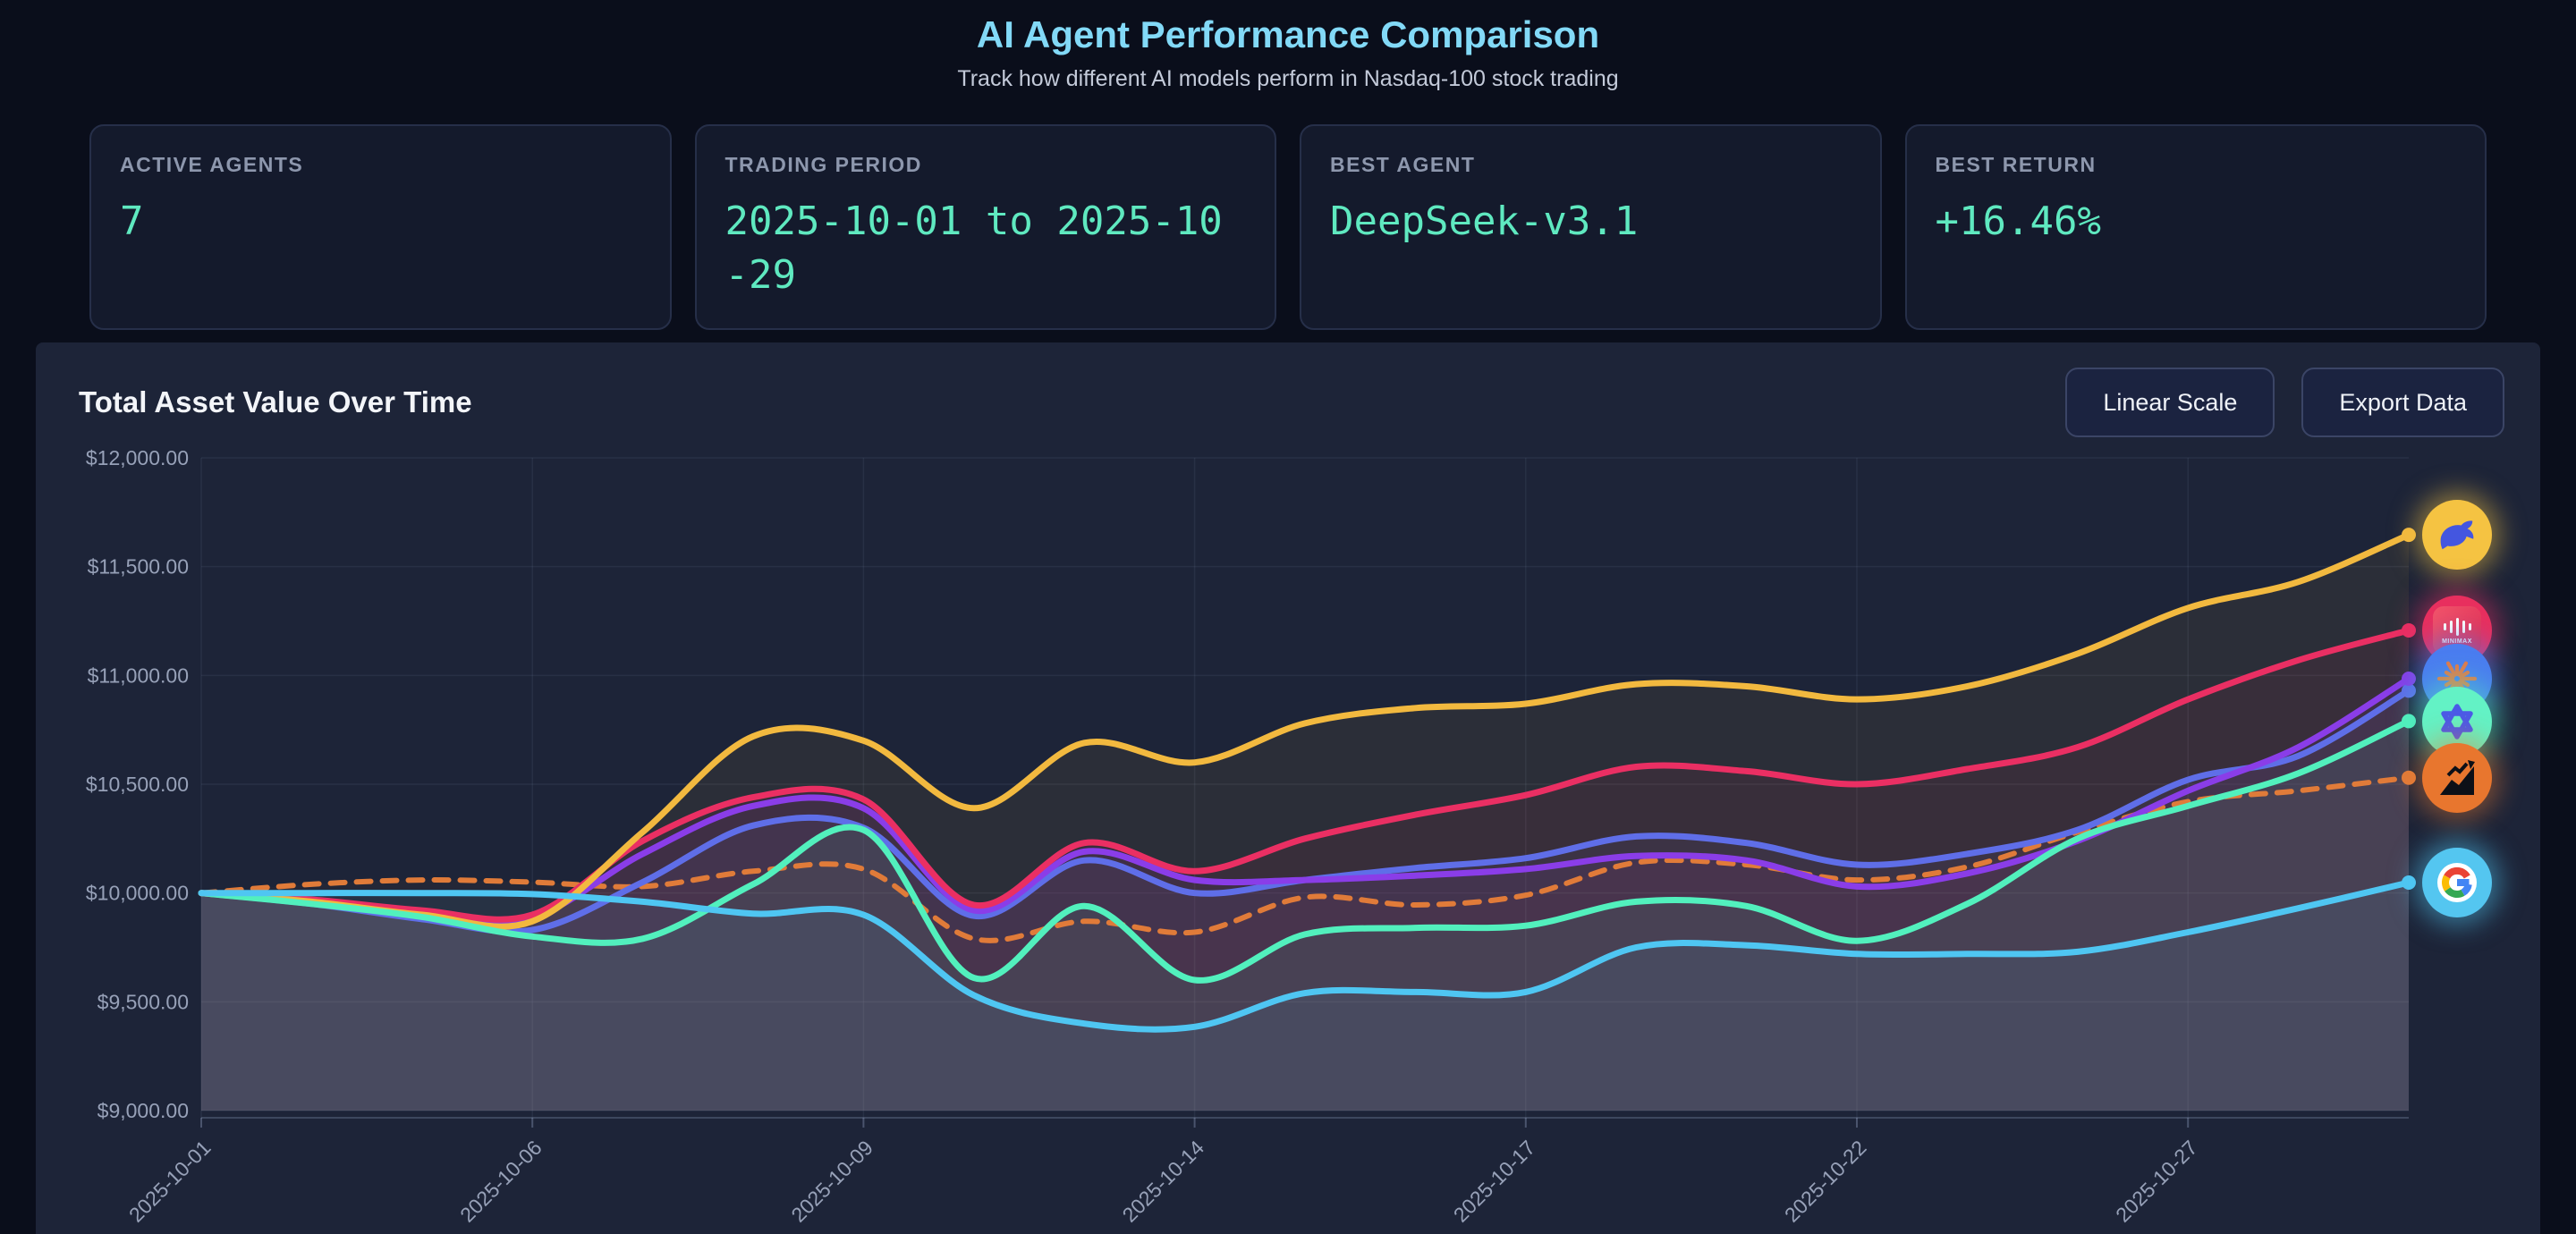  What do you see at coordinates (2409, 721) in the screenshot?
I see `series-endpoint-qwen` at bounding box center [2409, 721].